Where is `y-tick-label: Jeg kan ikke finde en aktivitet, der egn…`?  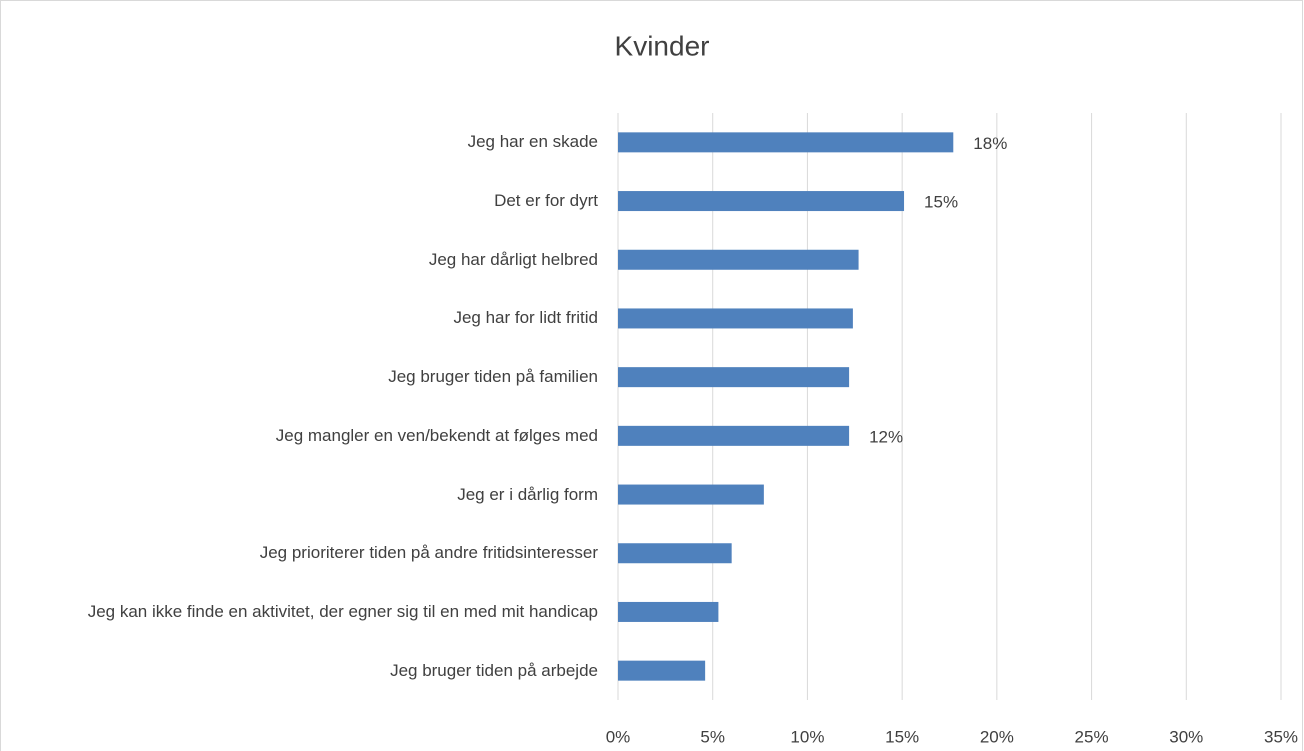
y-tick-label: Jeg kan ikke finde en aktivitet, der egn… is located at coordinates (304, 612).